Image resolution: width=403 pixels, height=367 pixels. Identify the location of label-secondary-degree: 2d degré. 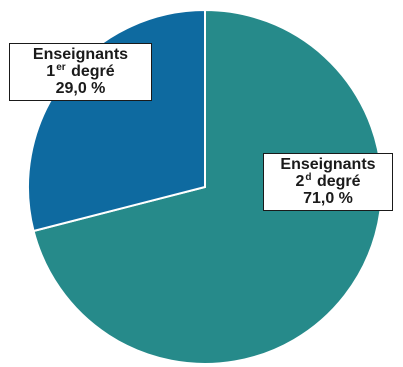
(328, 181).